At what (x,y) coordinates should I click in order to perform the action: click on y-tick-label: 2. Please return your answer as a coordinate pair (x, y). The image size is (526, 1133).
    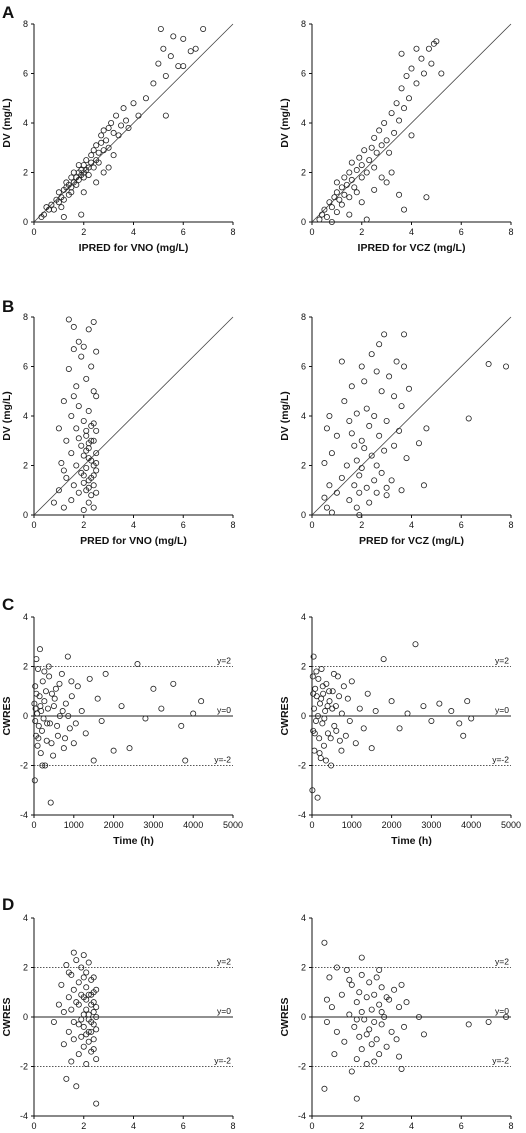
    Looking at the image, I should click on (25, 968).